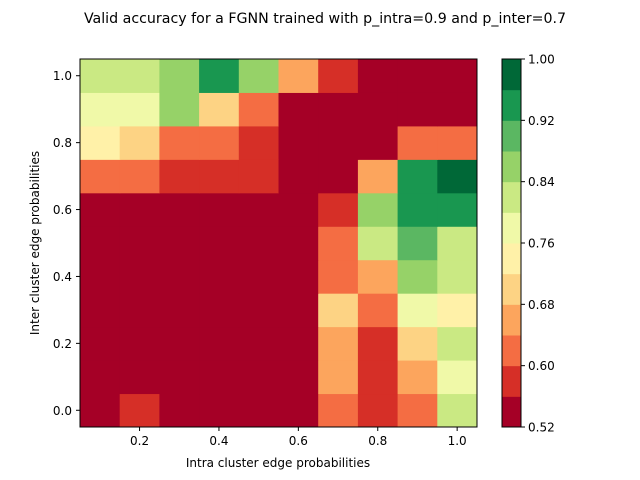 This screenshot has width=640, height=480. Describe the element at coordinates (278, 463) in the screenshot. I see `x-axis-label: Intra cluster edge probabilities` at that location.